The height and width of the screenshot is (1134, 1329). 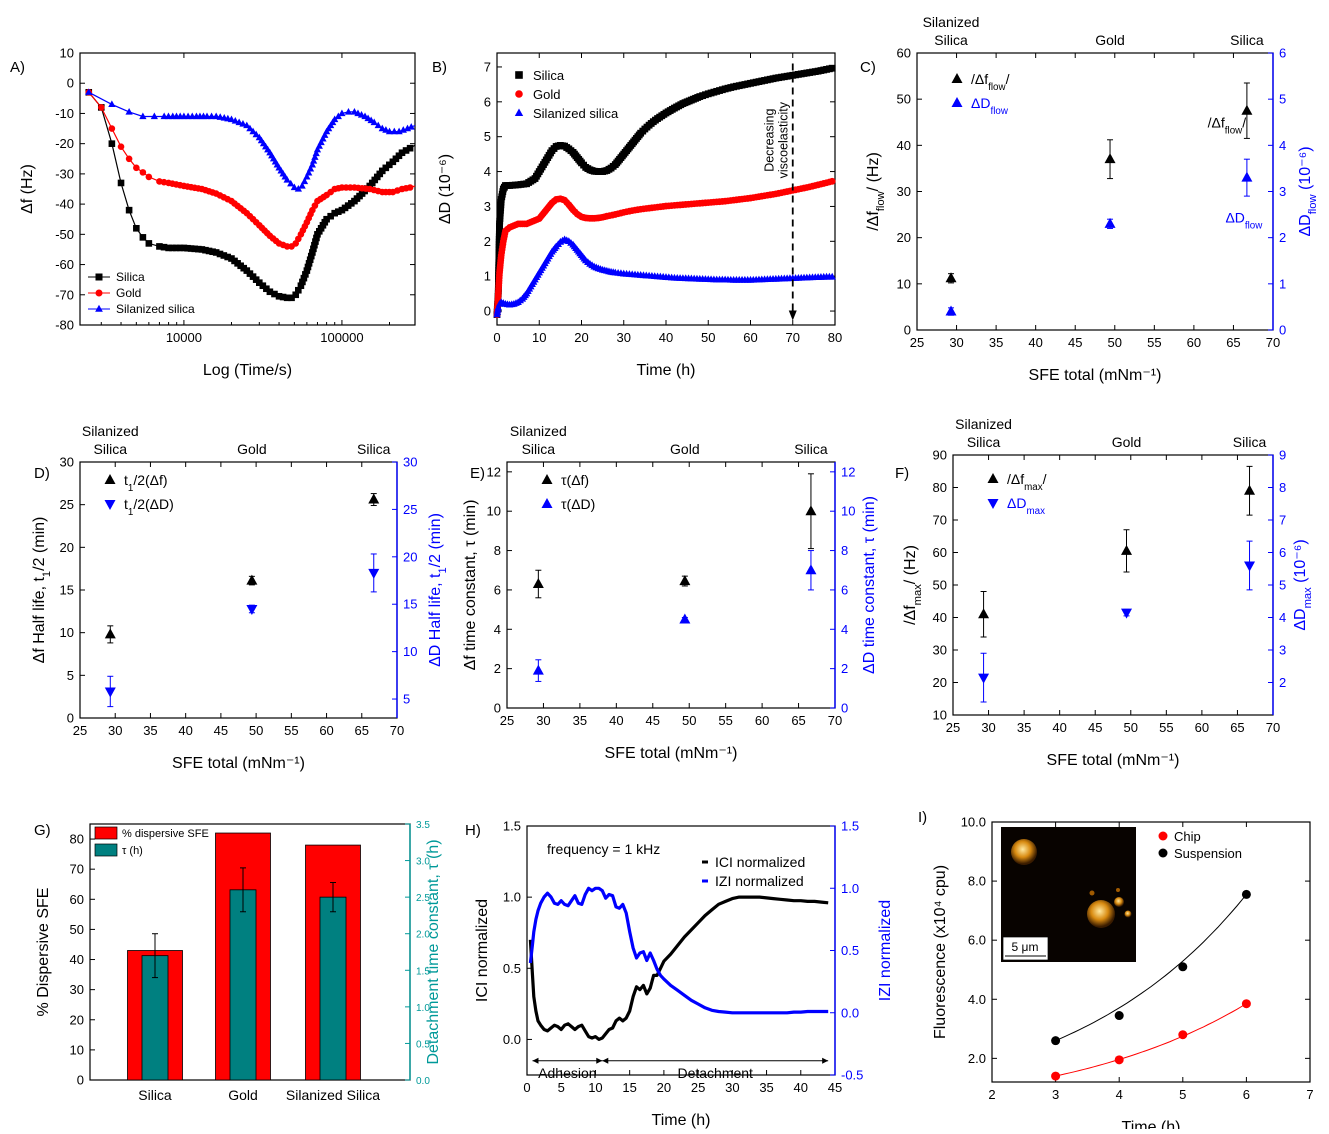 I want to click on x-tick-label: 60, so click(x=1194, y=342).